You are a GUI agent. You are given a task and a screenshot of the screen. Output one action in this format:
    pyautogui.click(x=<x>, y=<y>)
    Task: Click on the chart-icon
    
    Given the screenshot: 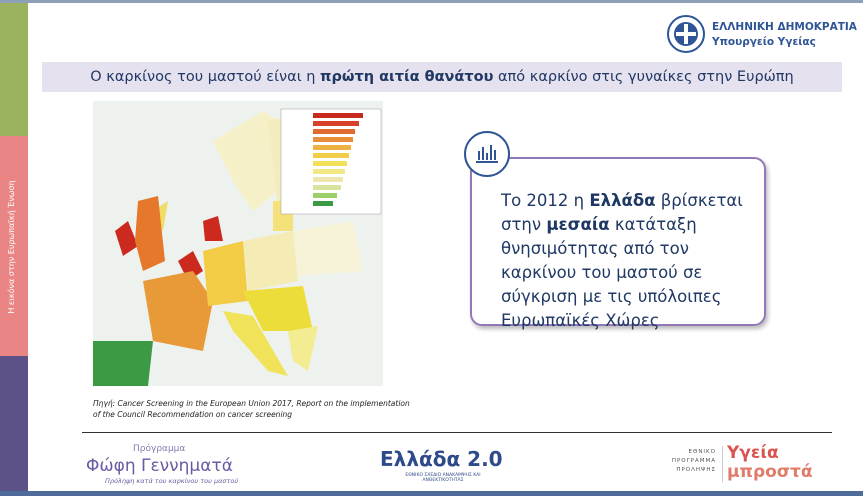 What is the action you would take?
    pyautogui.click(x=487, y=154)
    